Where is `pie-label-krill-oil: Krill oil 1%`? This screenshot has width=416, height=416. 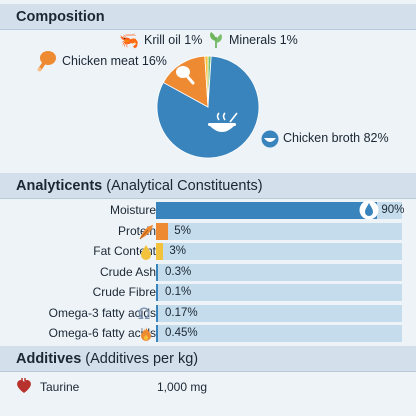 pie-label-krill-oil: Krill oil 1% is located at coordinates (173, 40).